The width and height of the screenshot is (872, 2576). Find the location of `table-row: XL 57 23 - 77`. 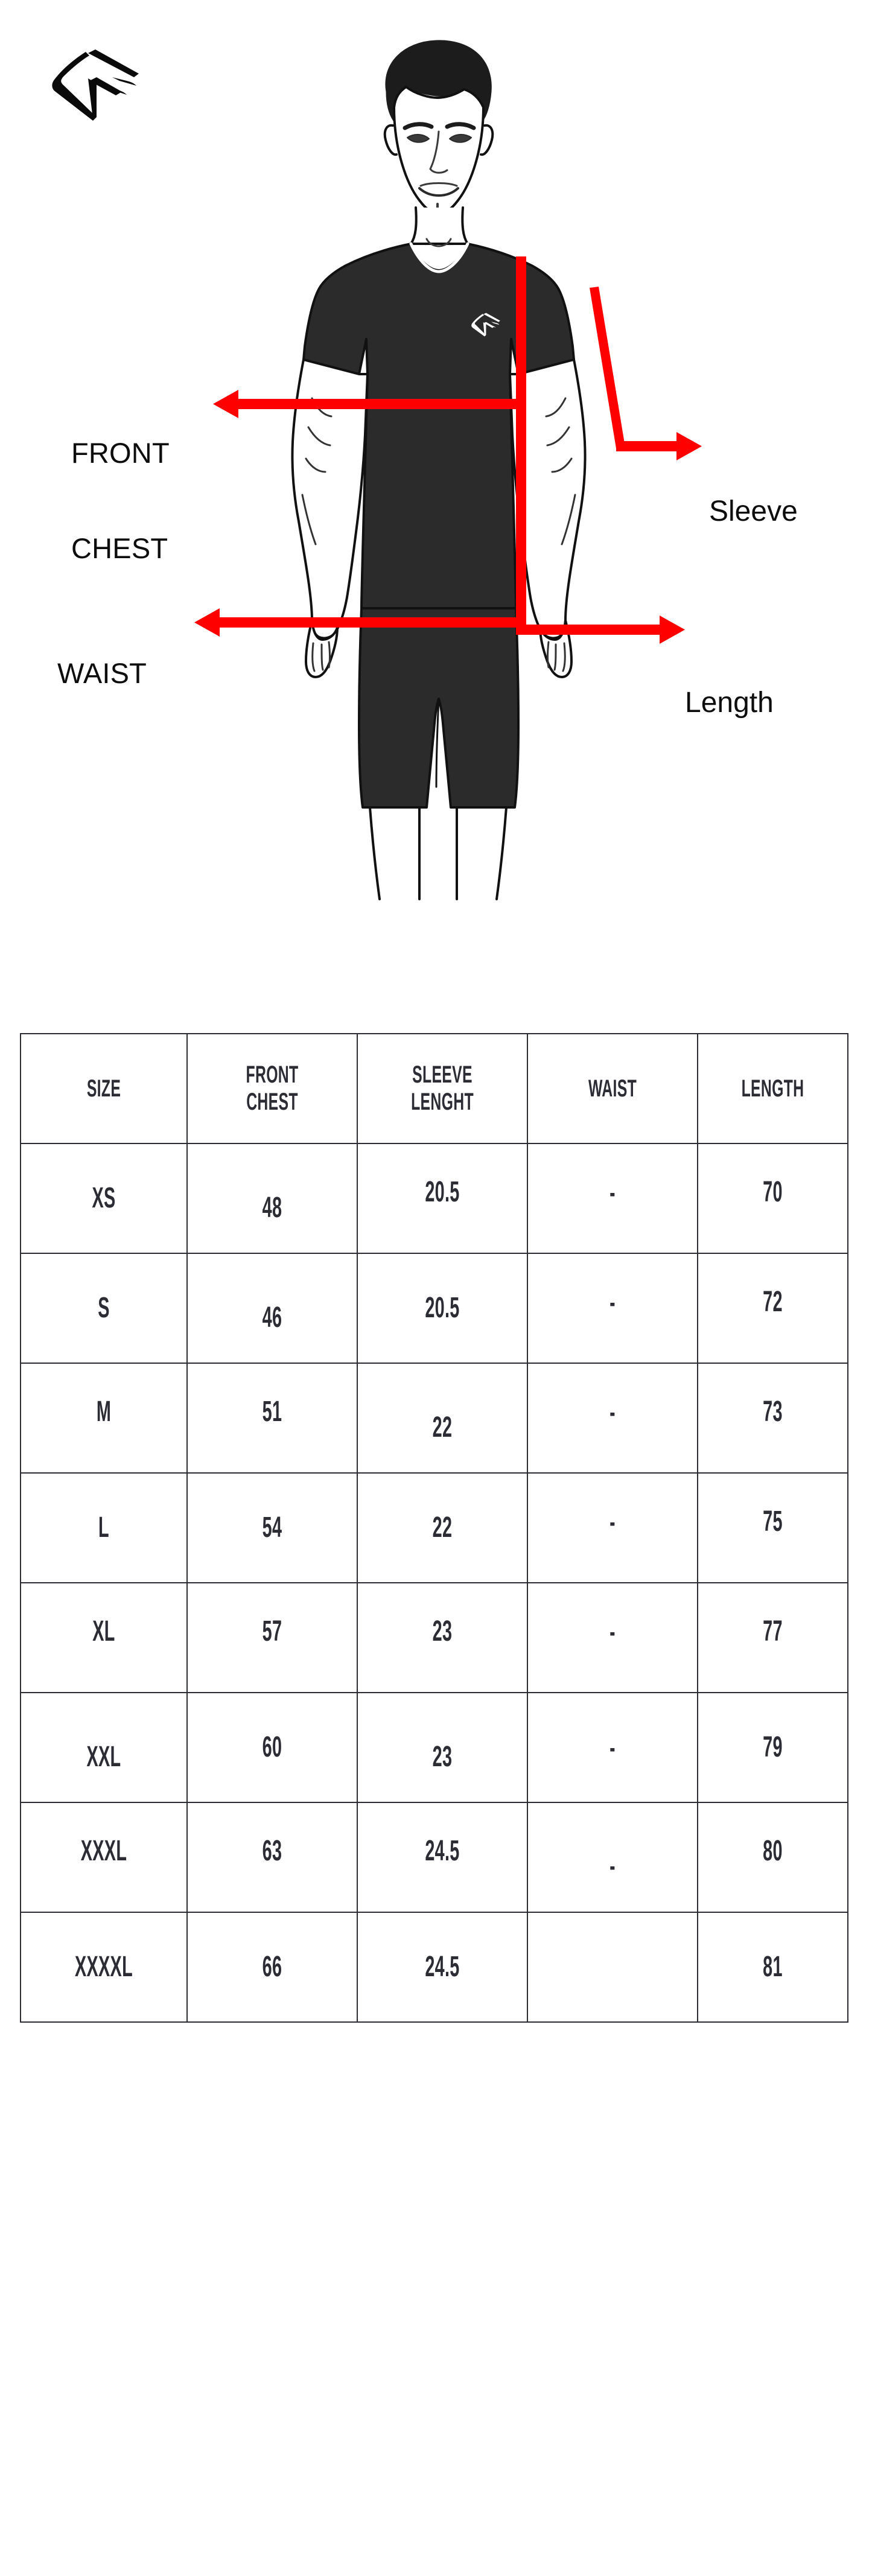

table-row: XL 57 23 - 77 is located at coordinates (434, 1638).